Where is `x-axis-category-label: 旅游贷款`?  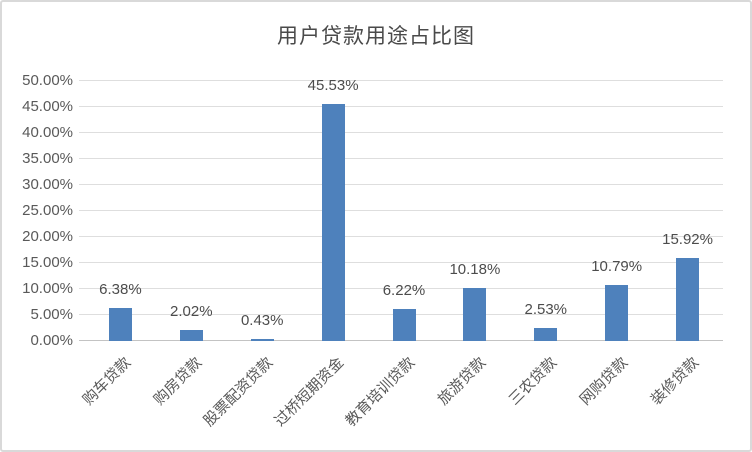
x-axis-category-label: 旅游贷款 is located at coordinates (462, 381).